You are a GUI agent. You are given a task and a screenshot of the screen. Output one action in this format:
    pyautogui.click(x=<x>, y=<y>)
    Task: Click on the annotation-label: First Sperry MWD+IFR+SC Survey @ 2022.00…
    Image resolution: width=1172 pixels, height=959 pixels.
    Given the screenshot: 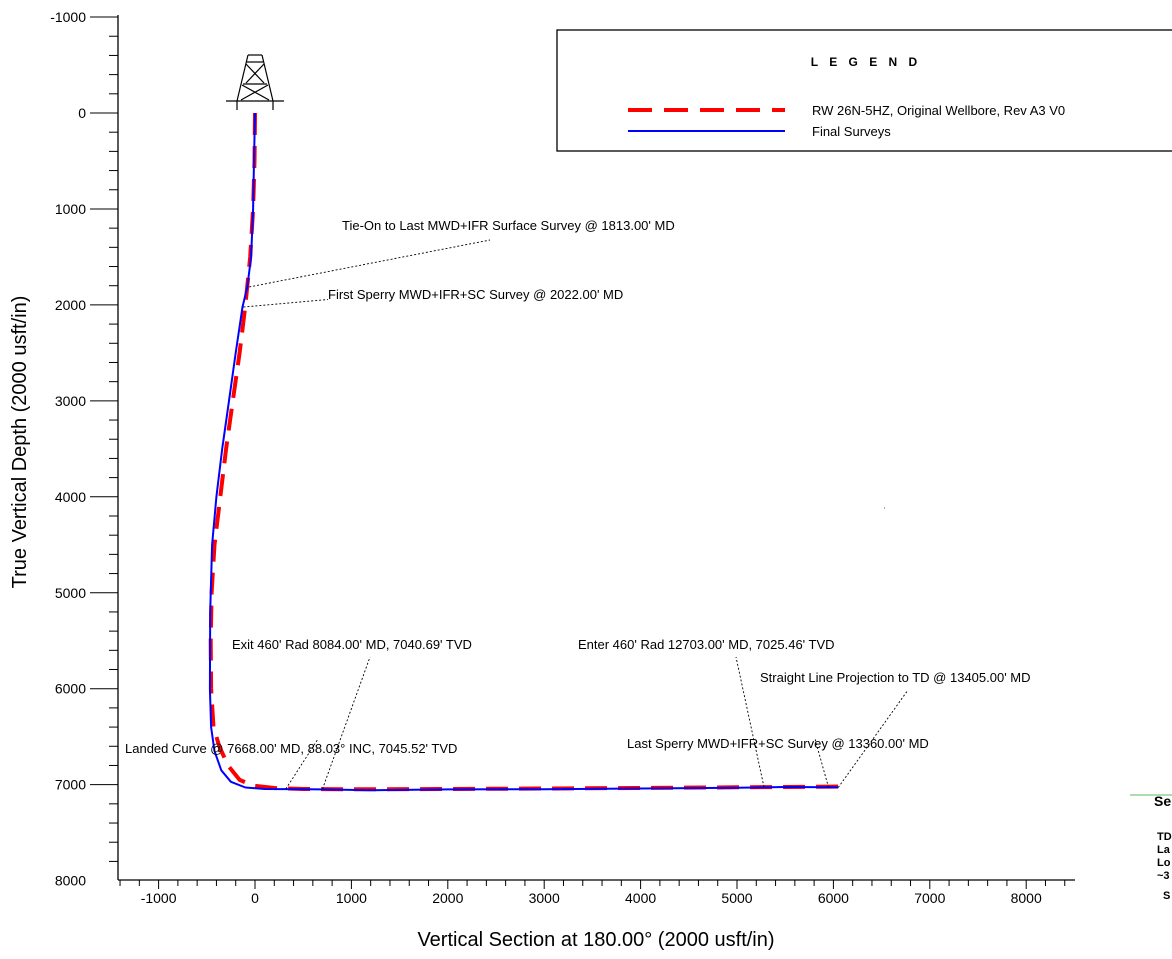 What is the action you would take?
    pyautogui.click(x=475, y=294)
    